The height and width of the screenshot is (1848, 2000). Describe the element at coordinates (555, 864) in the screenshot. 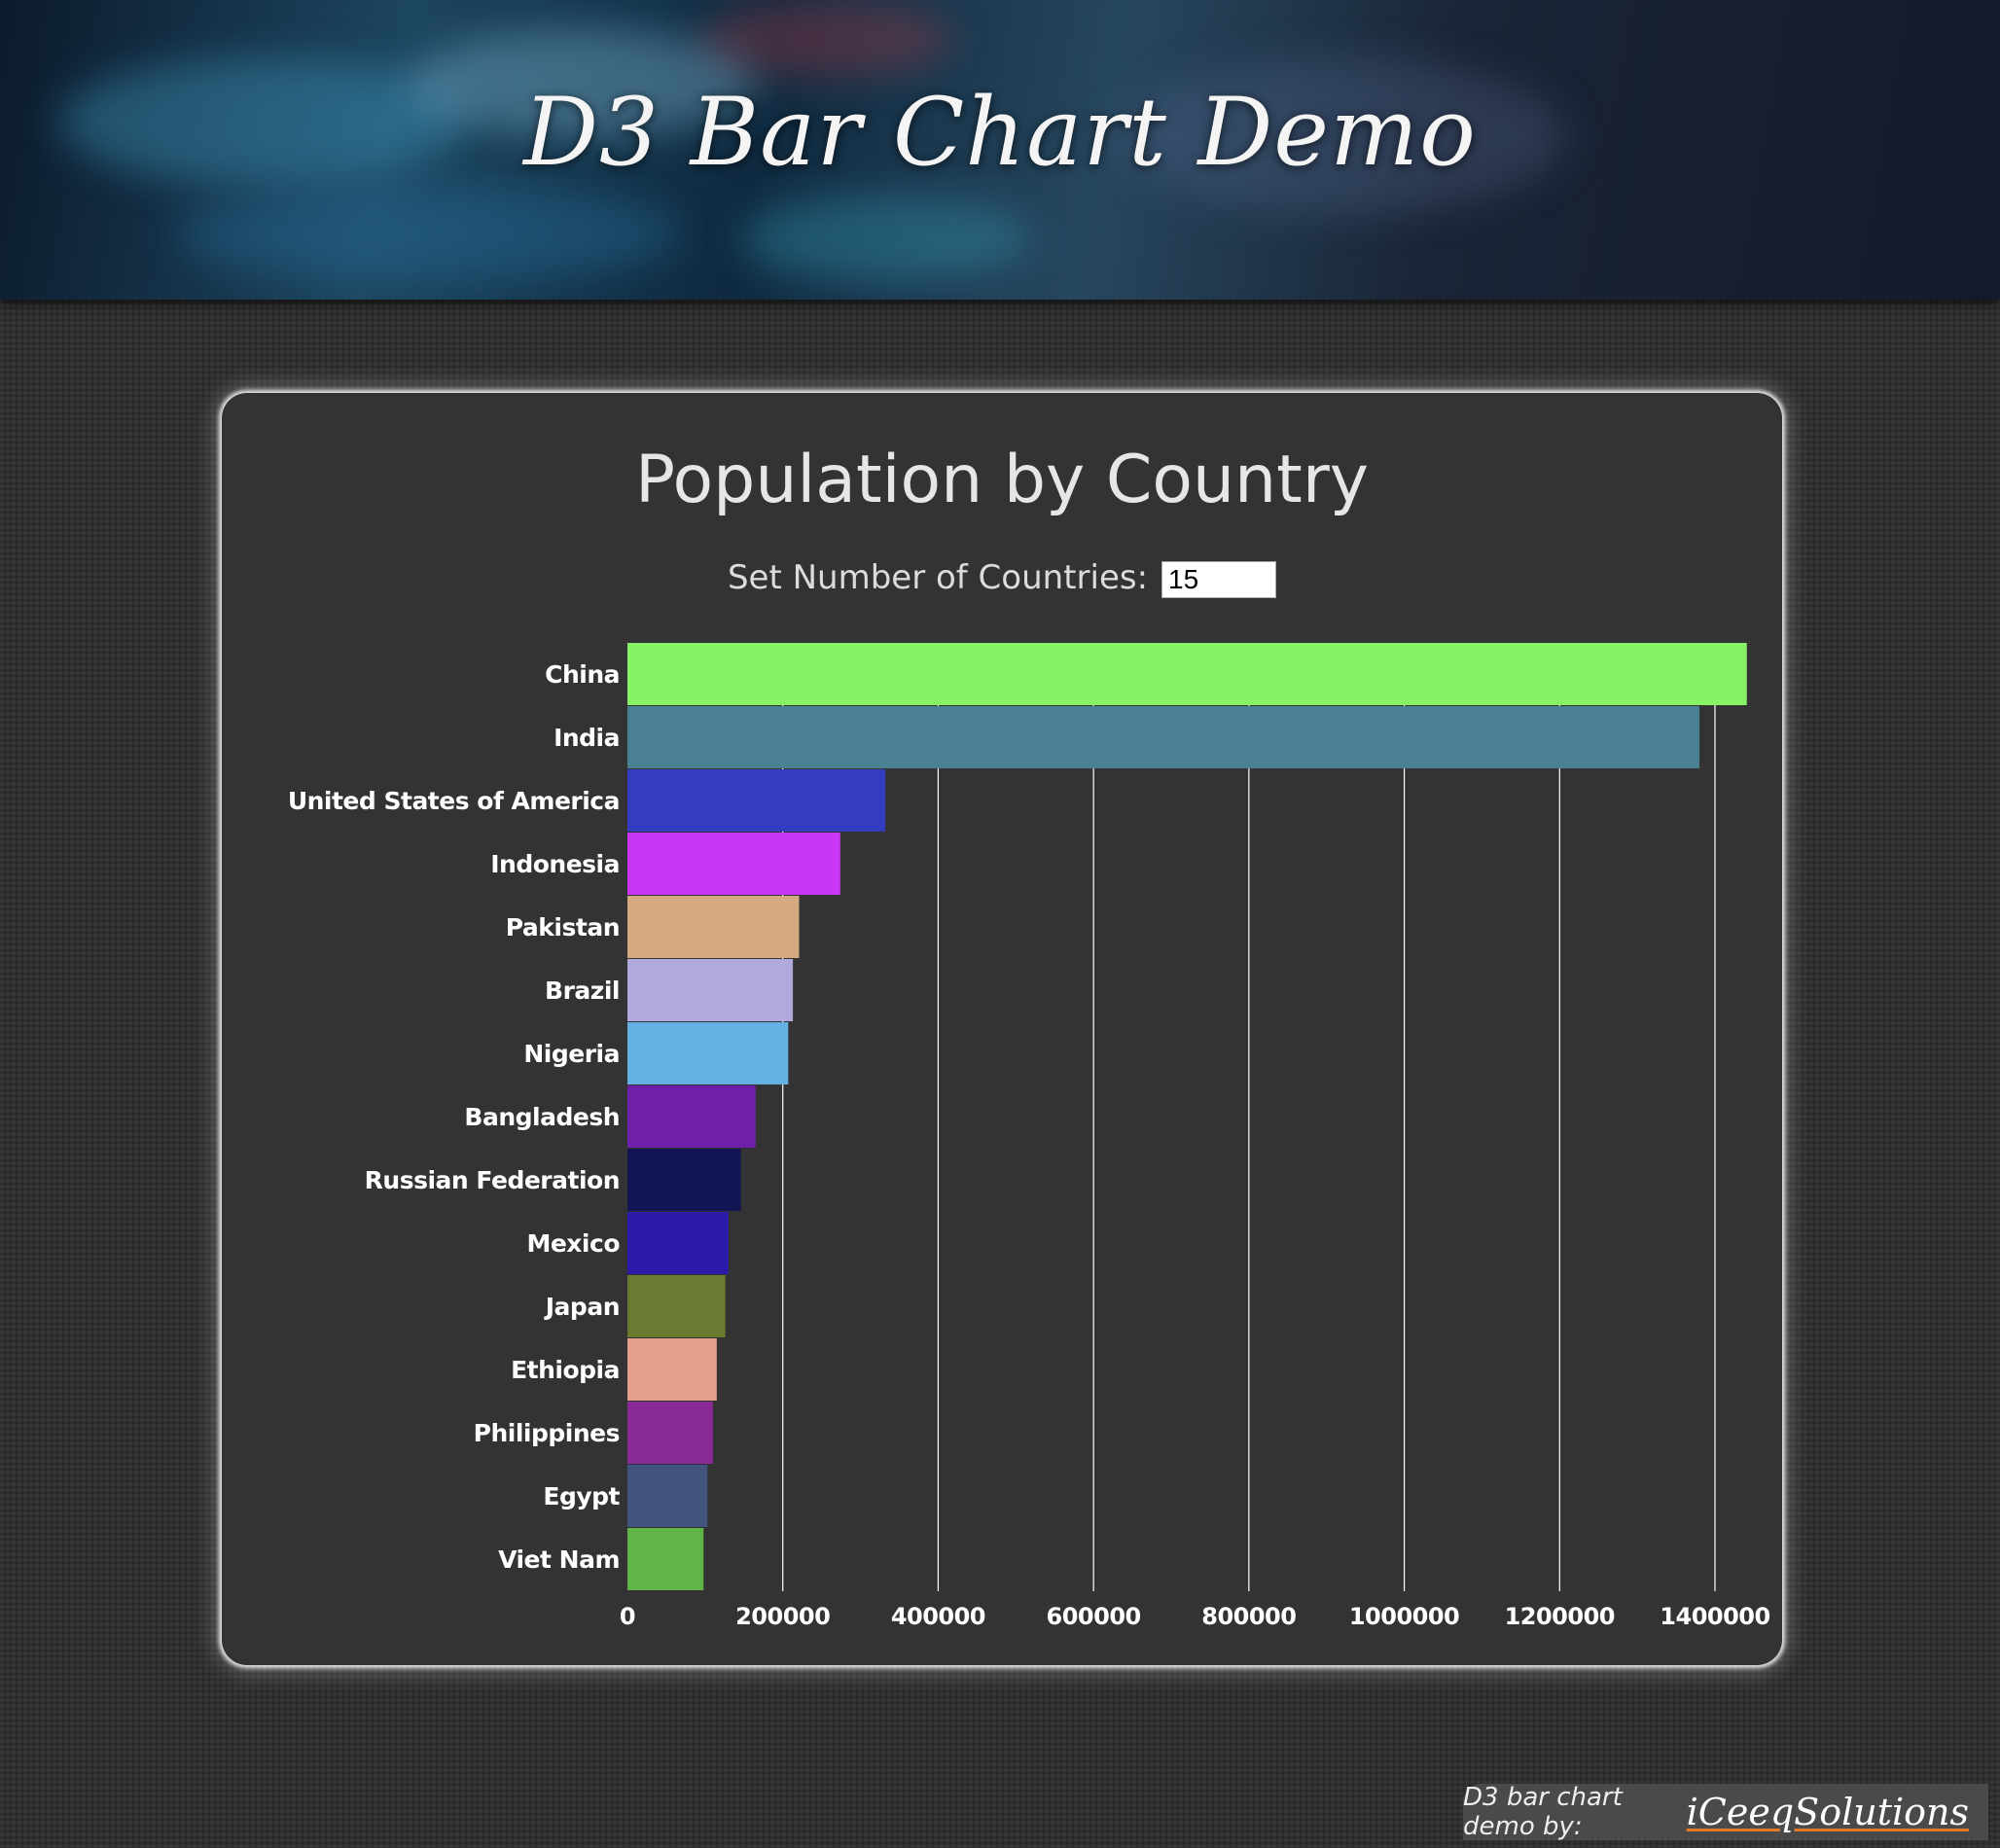

I see `category-label: Indonesia` at that location.